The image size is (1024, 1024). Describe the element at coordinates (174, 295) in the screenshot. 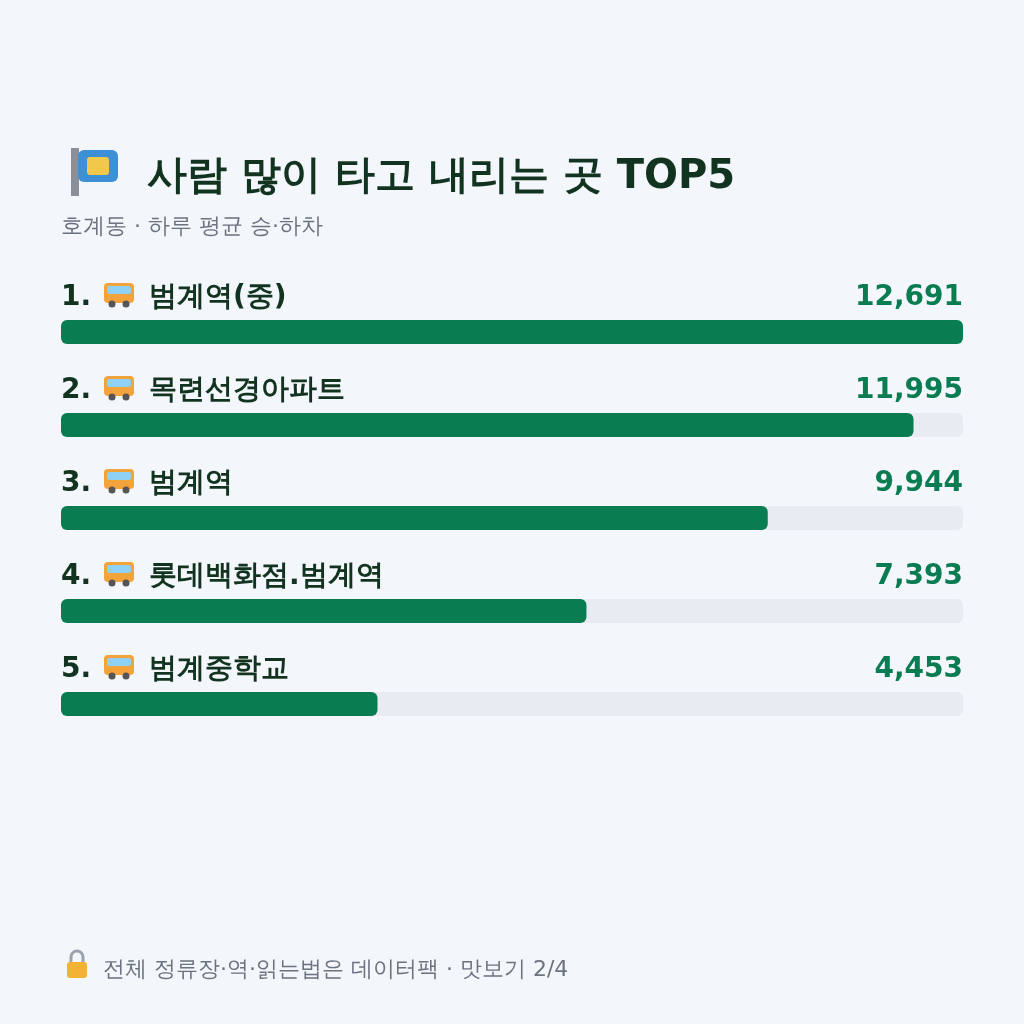

I see `category-label: 1. 범계역(중)` at that location.